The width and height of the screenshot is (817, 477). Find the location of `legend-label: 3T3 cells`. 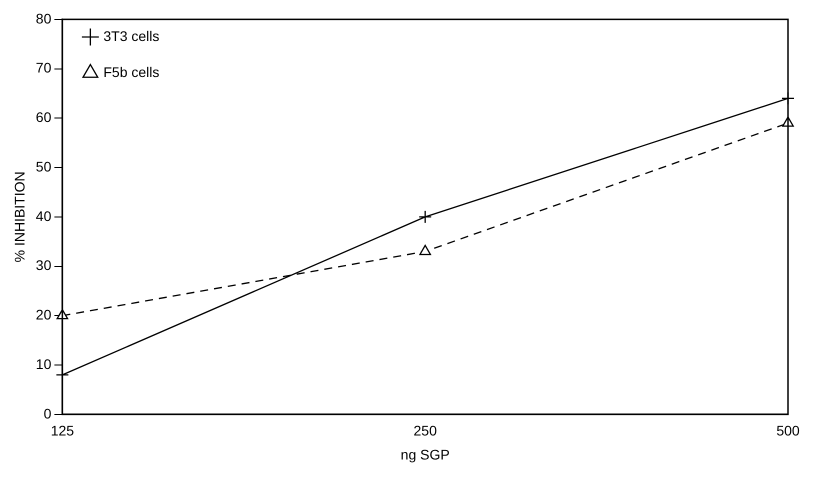

legend-label: 3T3 cells is located at coordinates (131, 36).